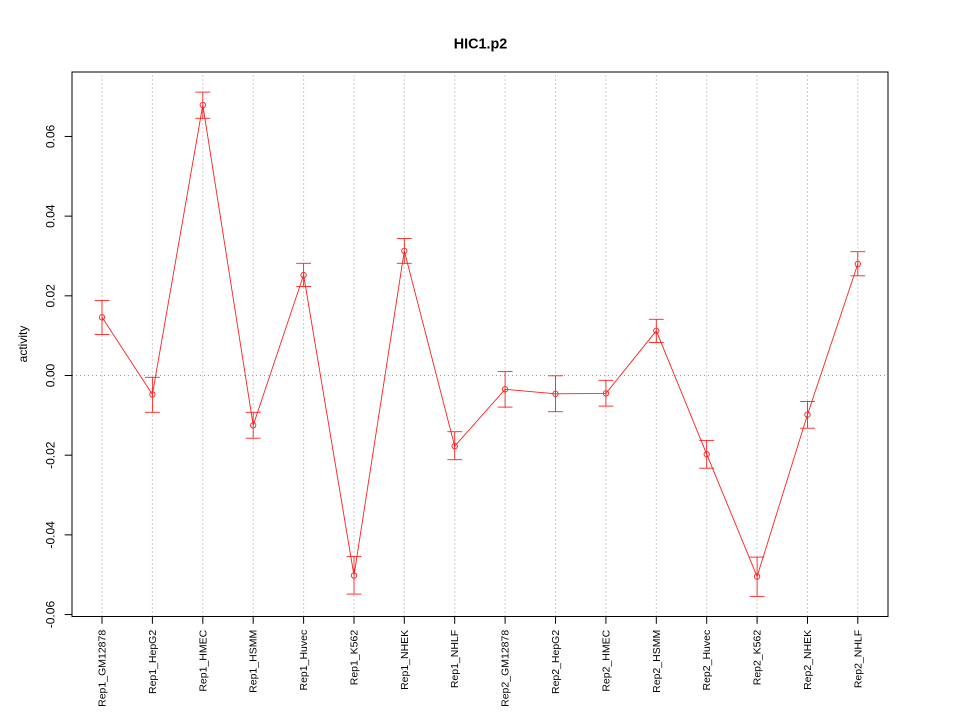 The height and width of the screenshot is (720, 960). What do you see at coordinates (51, 296) in the screenshot?
I see `svg-text: 0.02` at bounding box center [51, 296].